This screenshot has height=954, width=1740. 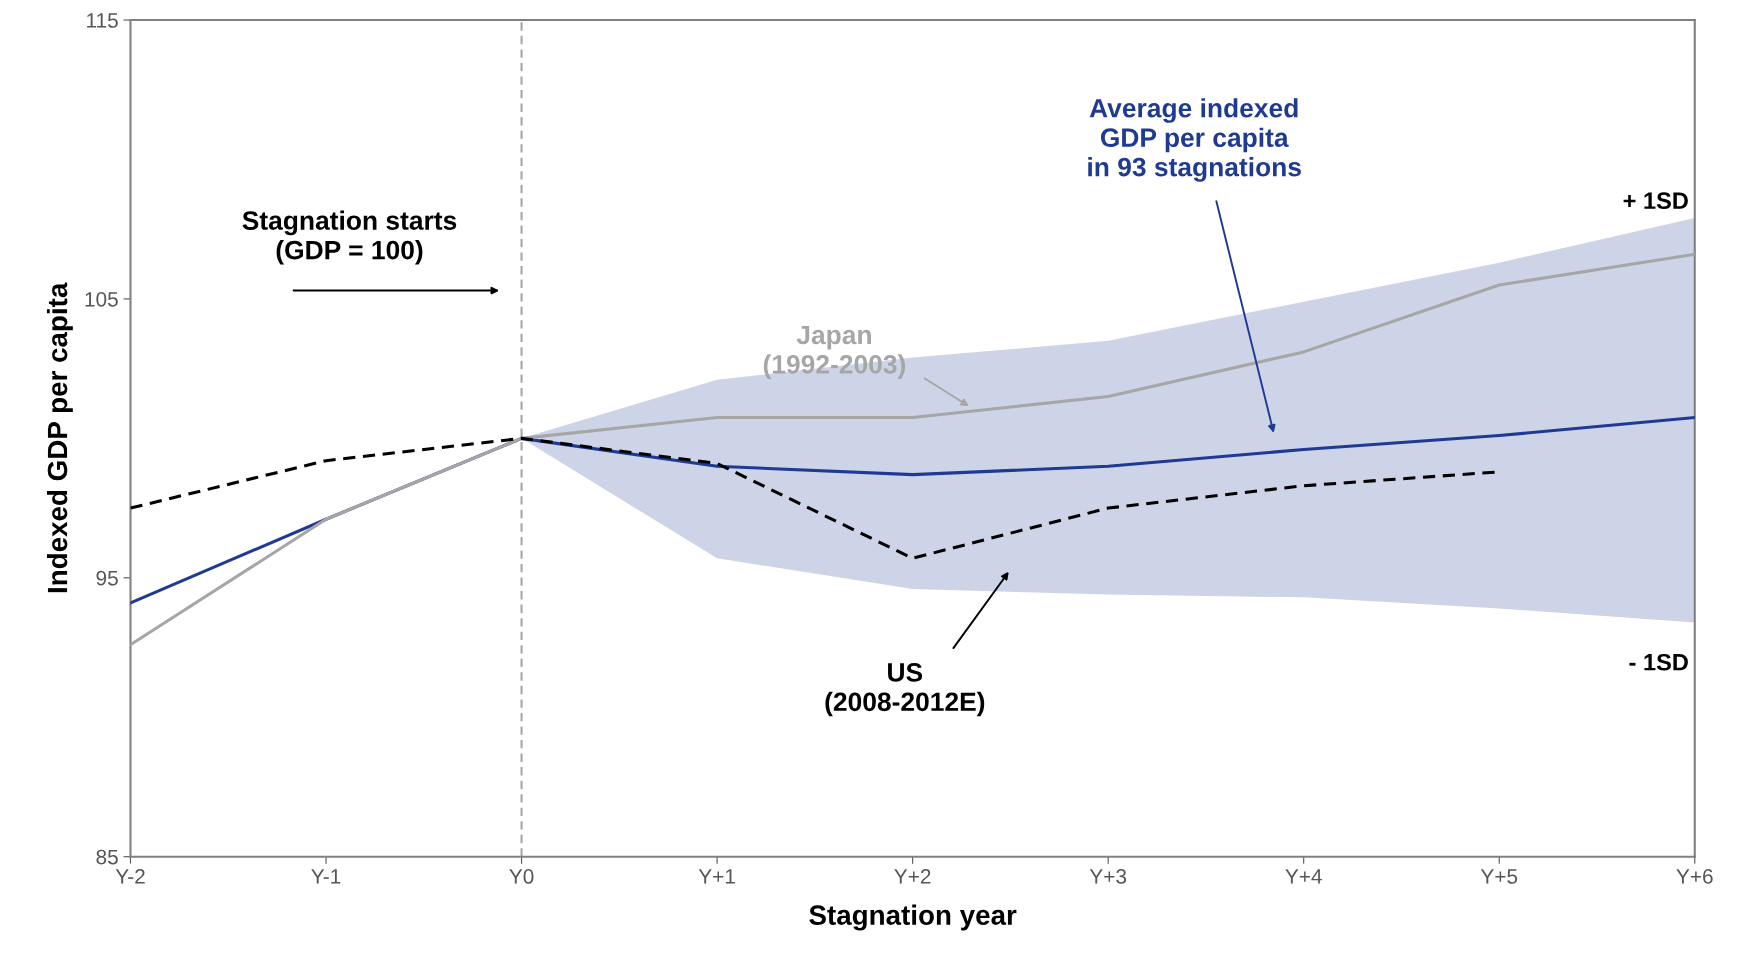 What do you see at coordinates (326, 876) in the screenshot?
I see `x-tick-label: Y-1` at bounding box center [326, 876].